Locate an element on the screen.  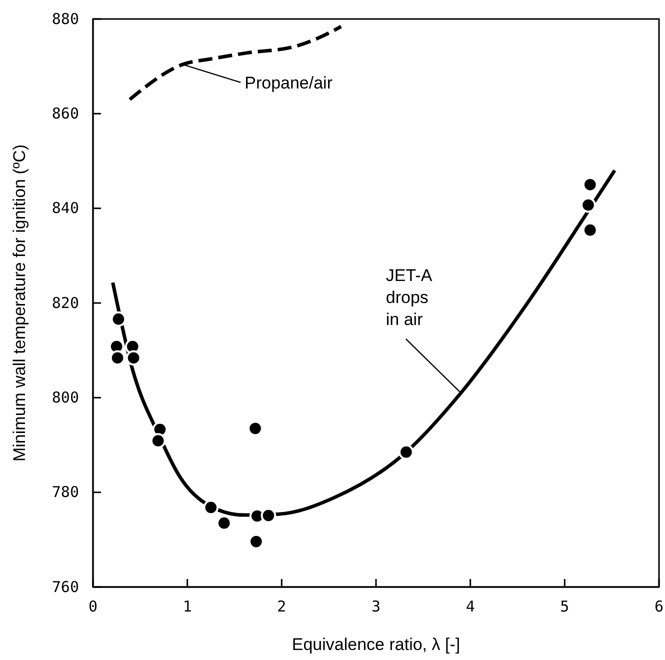
y-tick-label: 800 is located at coordinates (65, 397).